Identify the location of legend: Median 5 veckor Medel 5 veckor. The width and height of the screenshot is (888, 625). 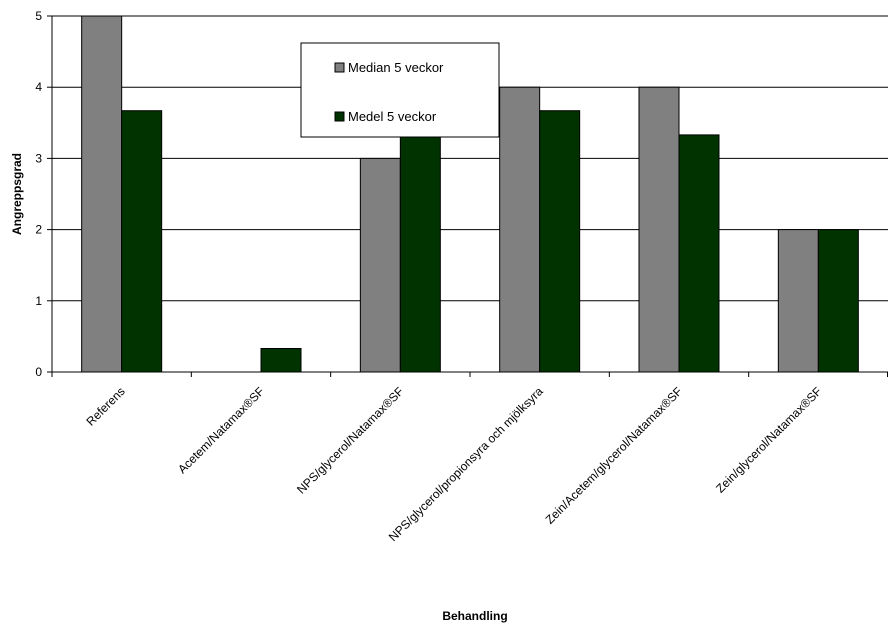
(400, 90).